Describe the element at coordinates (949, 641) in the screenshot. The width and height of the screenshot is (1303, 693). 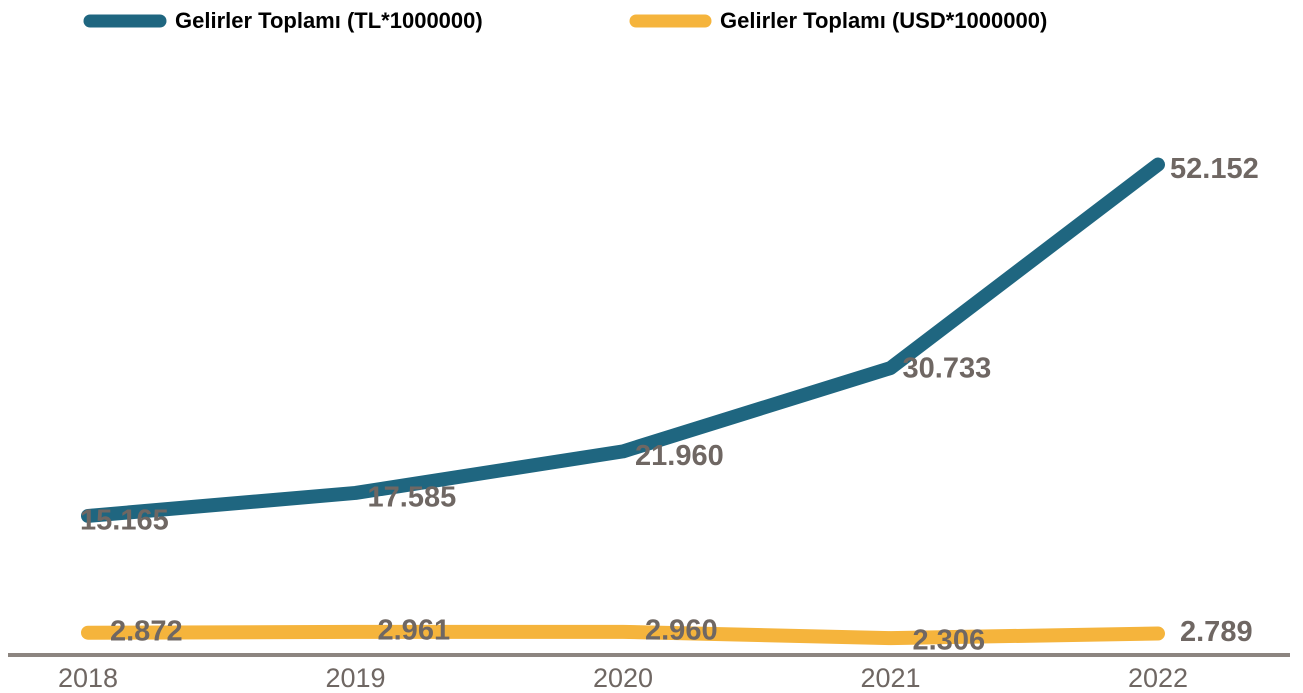
I see `data-label: 2.306` at that location.